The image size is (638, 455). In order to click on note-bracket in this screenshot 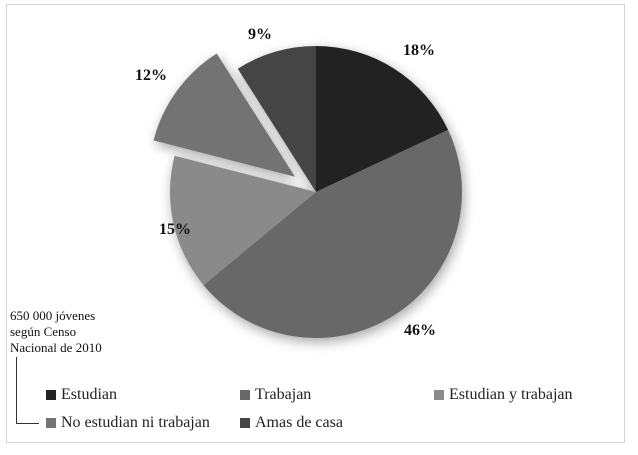, I will do `click(27, 390)`.